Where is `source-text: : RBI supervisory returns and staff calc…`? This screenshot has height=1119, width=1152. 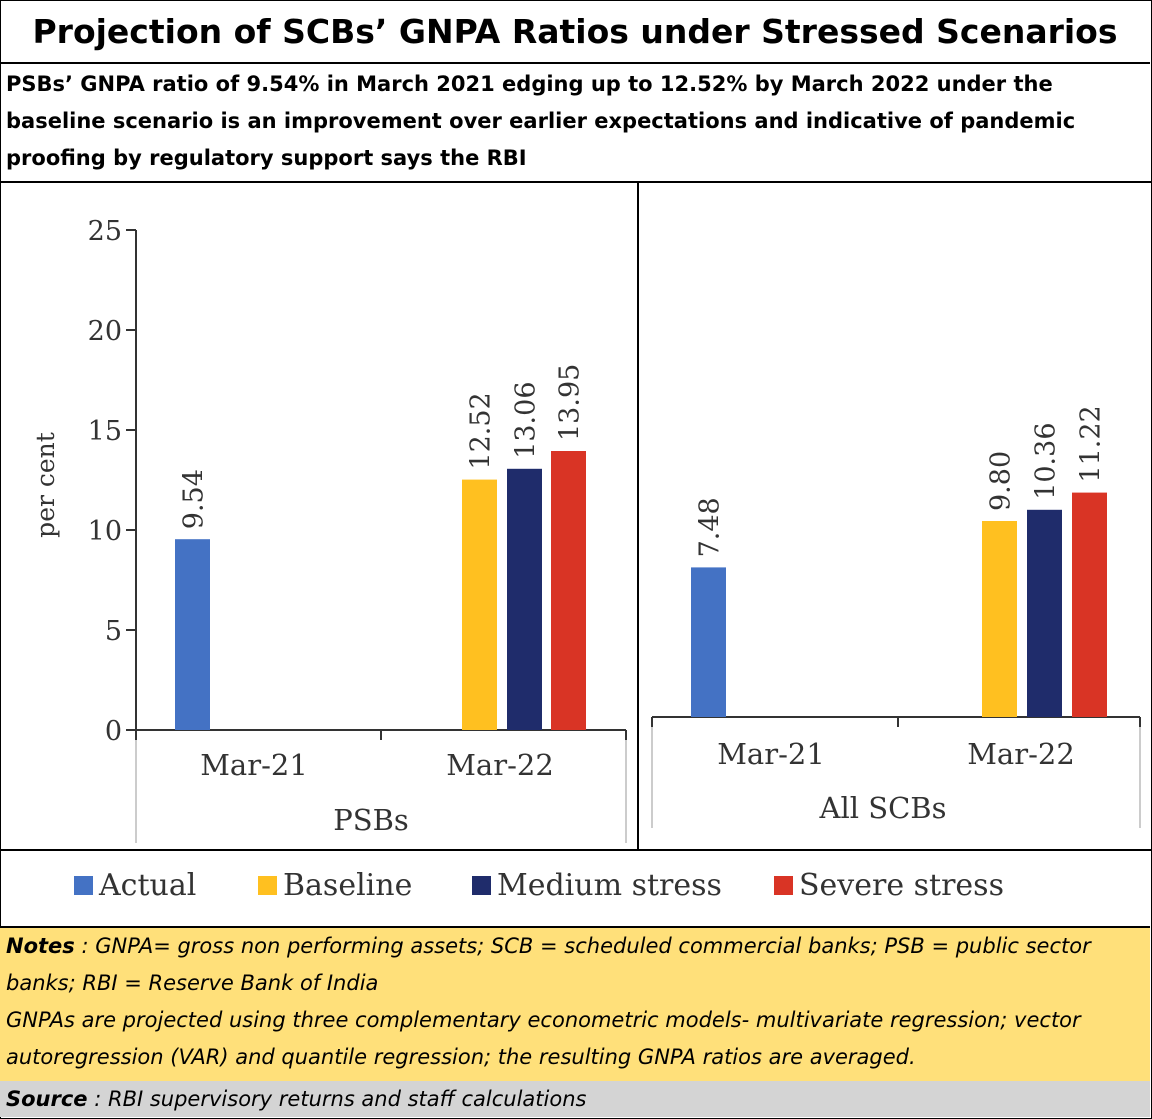 source-text: : RBI supervisory returns and staff calc… is located at coordinates (337, 1099).